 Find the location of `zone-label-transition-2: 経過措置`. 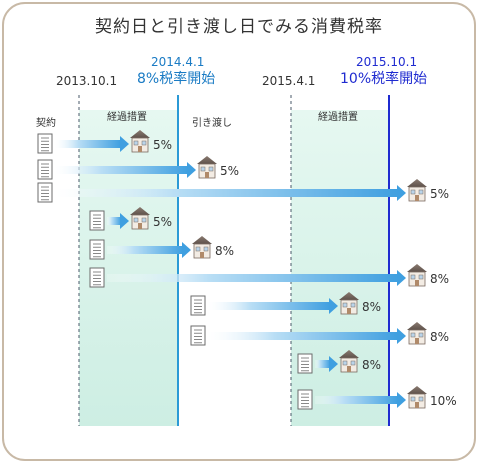

zone-label-transition-2: 経過措置 is located at coordinates (338, 117).